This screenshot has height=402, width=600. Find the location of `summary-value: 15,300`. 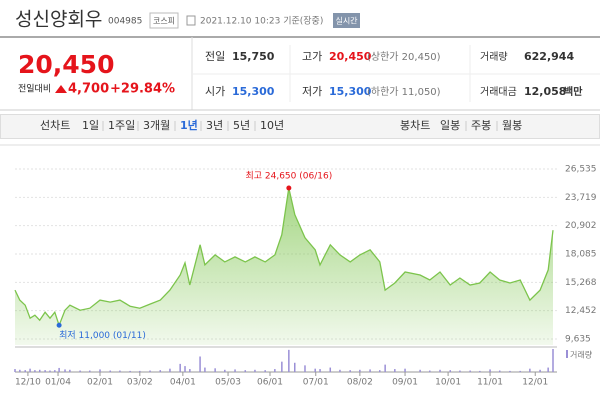

summary-value: 15,300 is located at coordinates (350, 91).